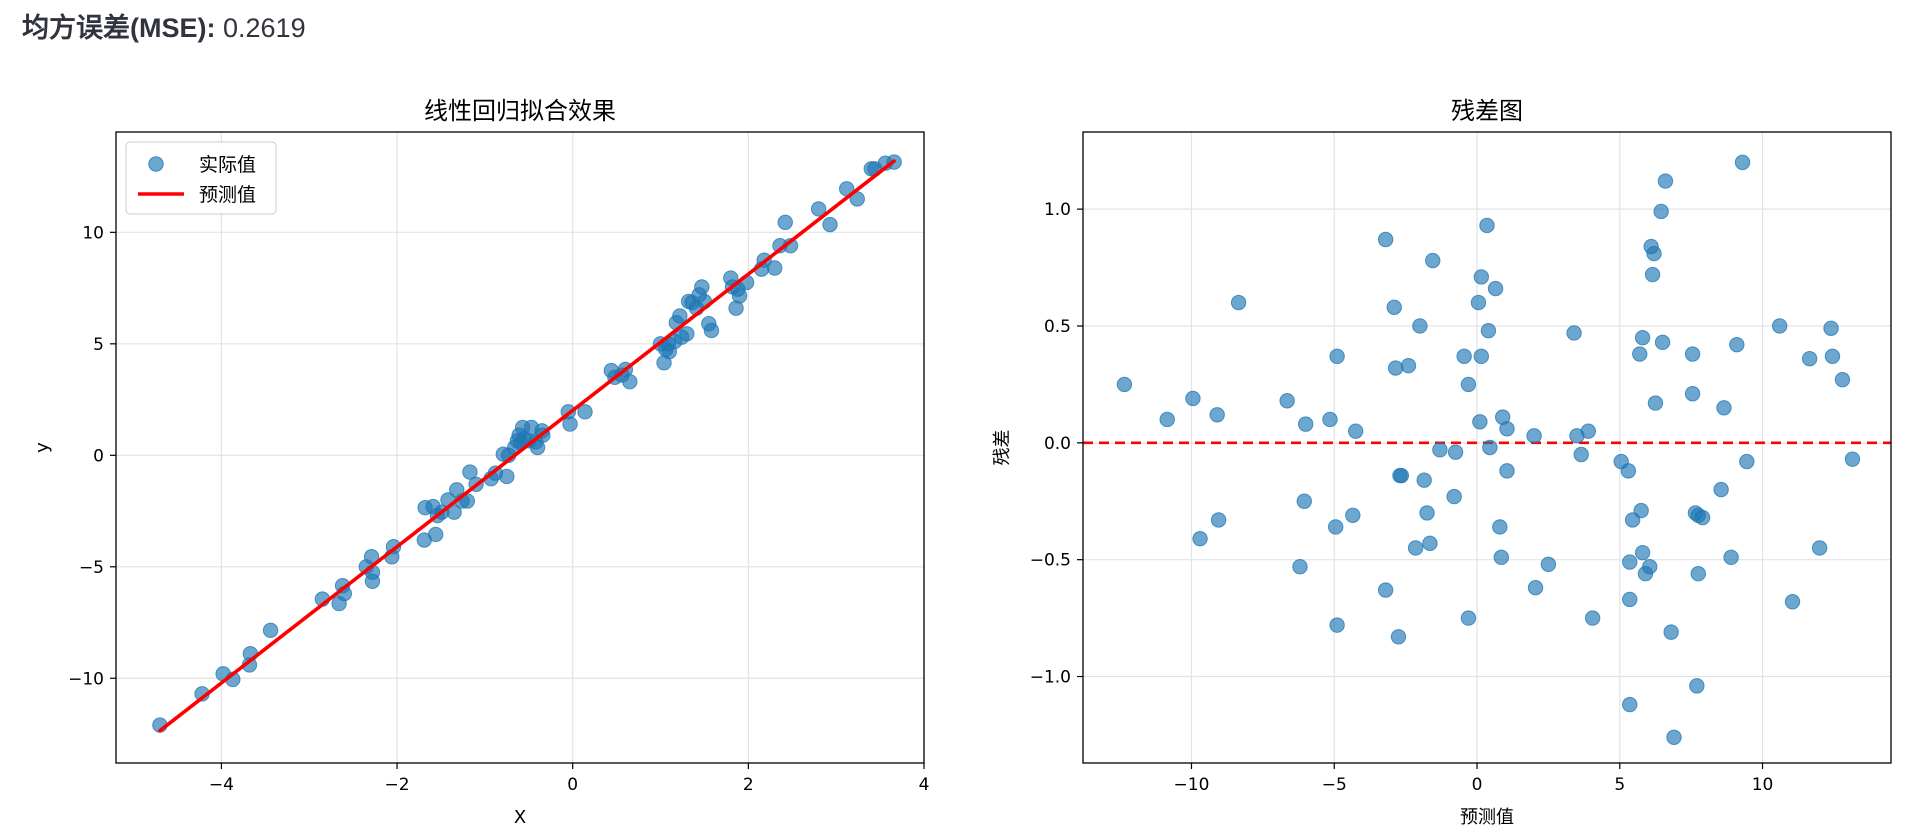 This screenshot has width=1921, height=840. What do you see at coordinates (227, 165) in the screenshot?
I see `legend-label-actual: 实际值` at bounding box center [227, 165].